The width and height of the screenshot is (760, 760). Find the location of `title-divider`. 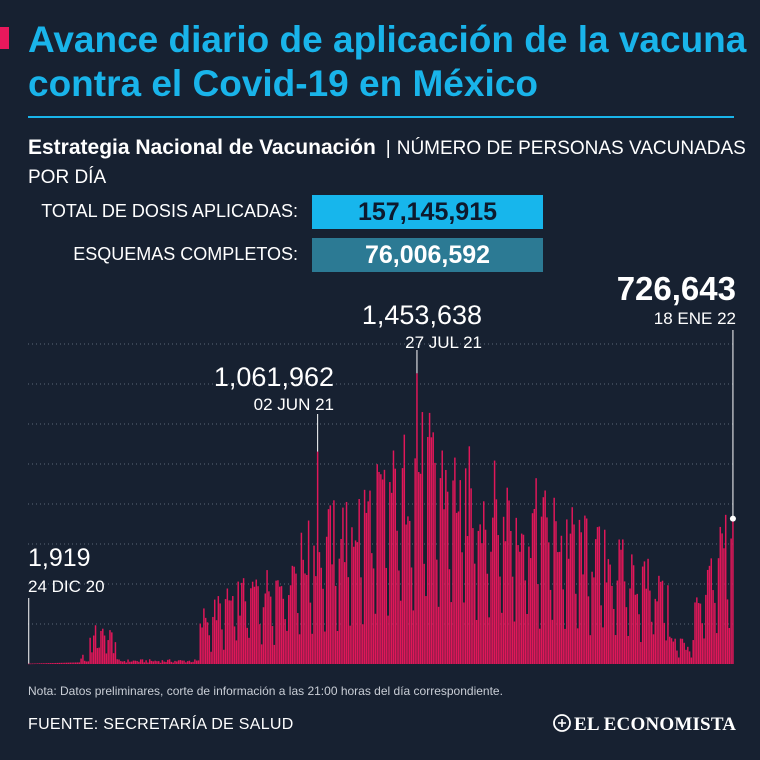

title-divider is located at coordinates (381, 117).